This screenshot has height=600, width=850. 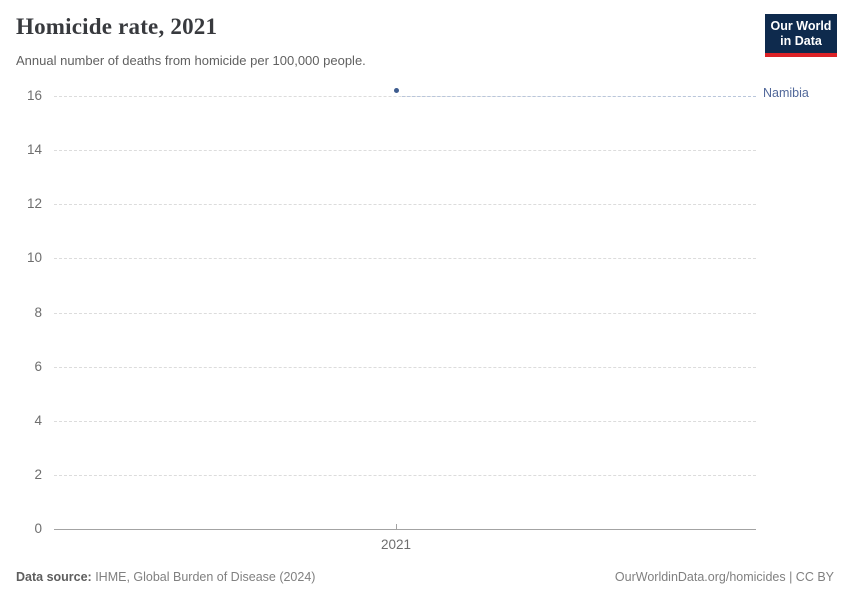 What do you see at coordinates (54, 577) in the screenshot?
I see `data-source-label: Data source:` at bounding box center [54, 577].